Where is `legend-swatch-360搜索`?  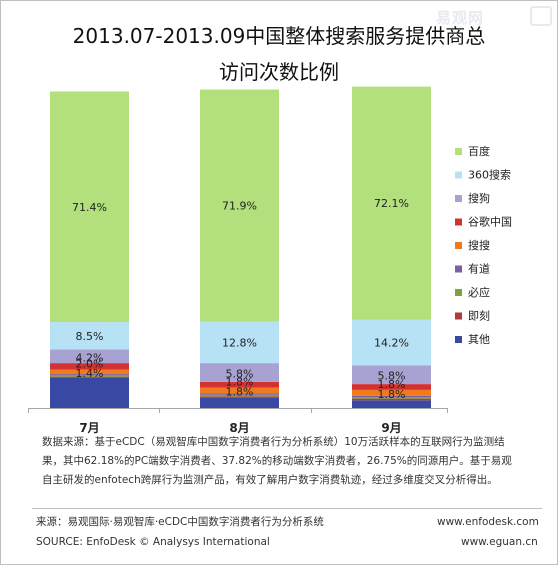
legend-swatch-360搜索 is located at coordinates (458, 175).